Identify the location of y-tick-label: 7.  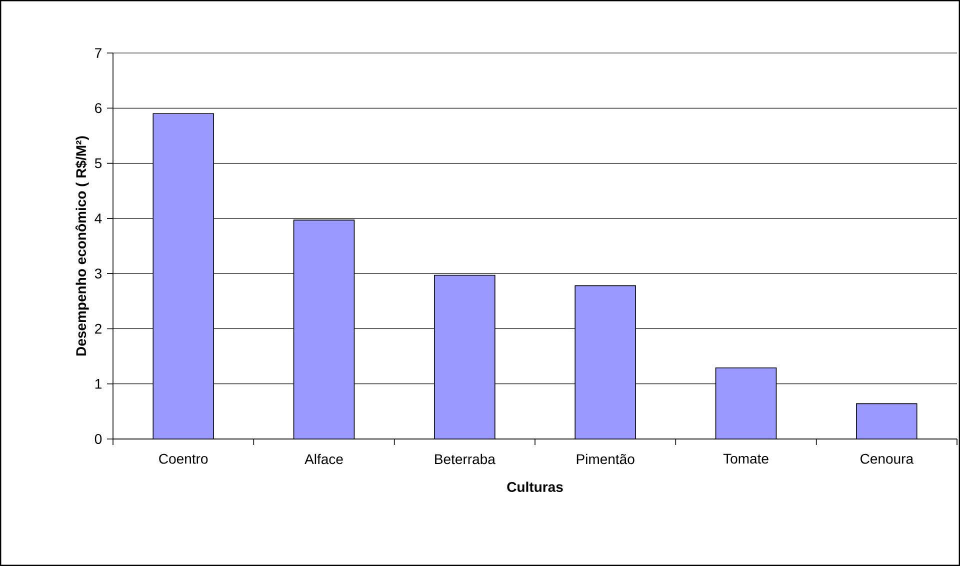
(98, 53).